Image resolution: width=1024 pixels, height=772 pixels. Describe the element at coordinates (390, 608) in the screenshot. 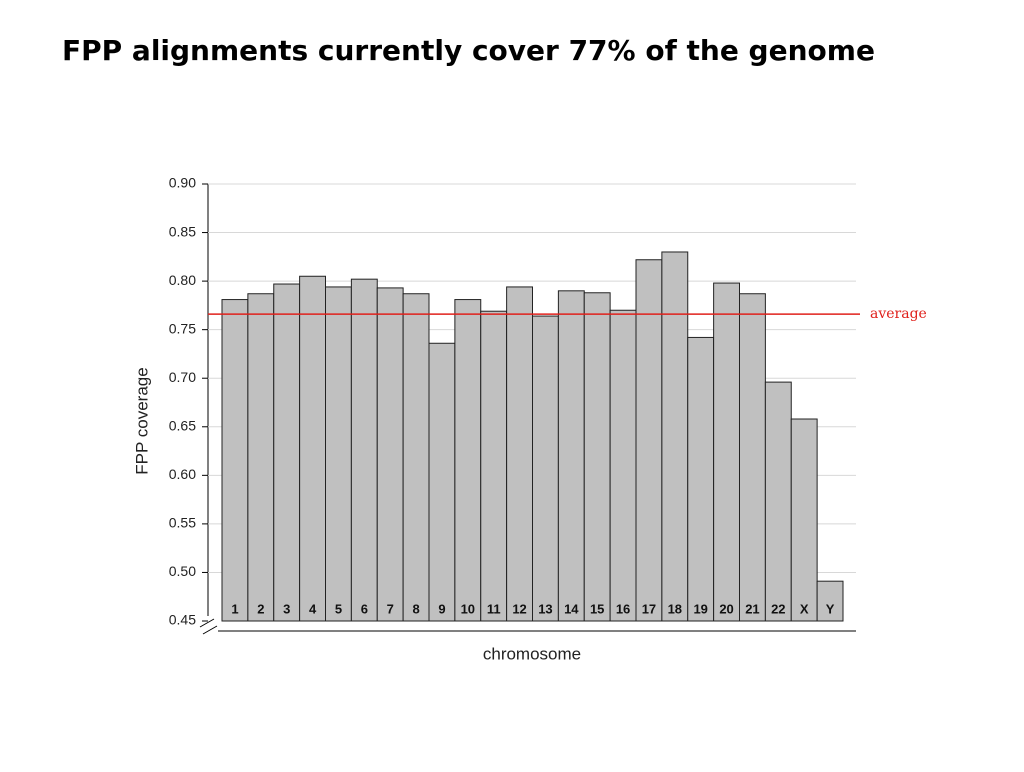

I see `x-tick-label: 7` at that location.